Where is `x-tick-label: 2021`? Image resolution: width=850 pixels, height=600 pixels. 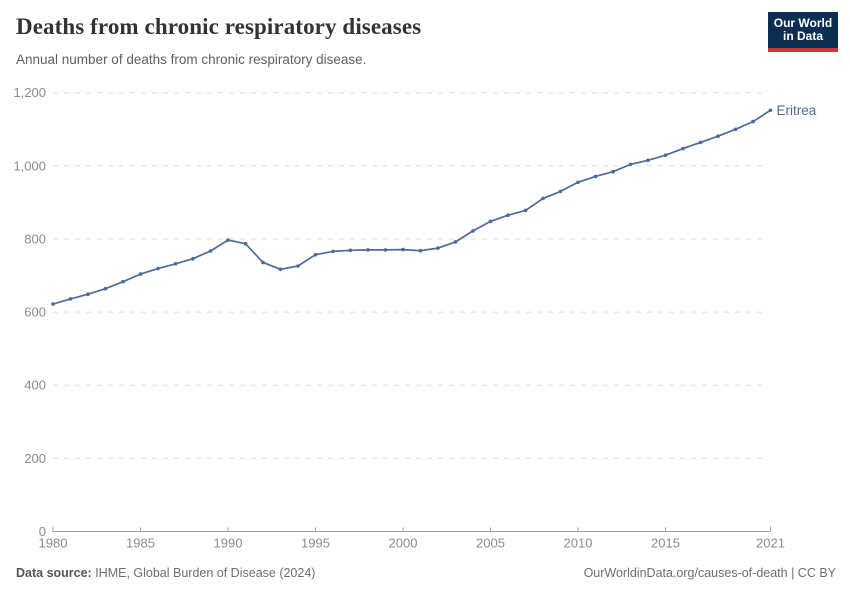 x-tick-label: 2021 is located at coordinates (770, 543).